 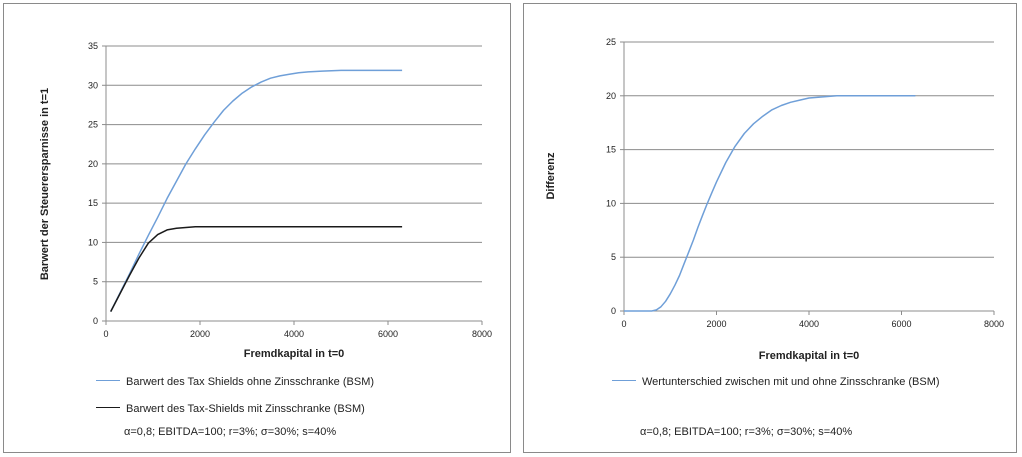 I want to click on parameters-left: α=0,8; EBITDA=100; r=3%; σ=30%; s=40%, so click(x=230, y=432).